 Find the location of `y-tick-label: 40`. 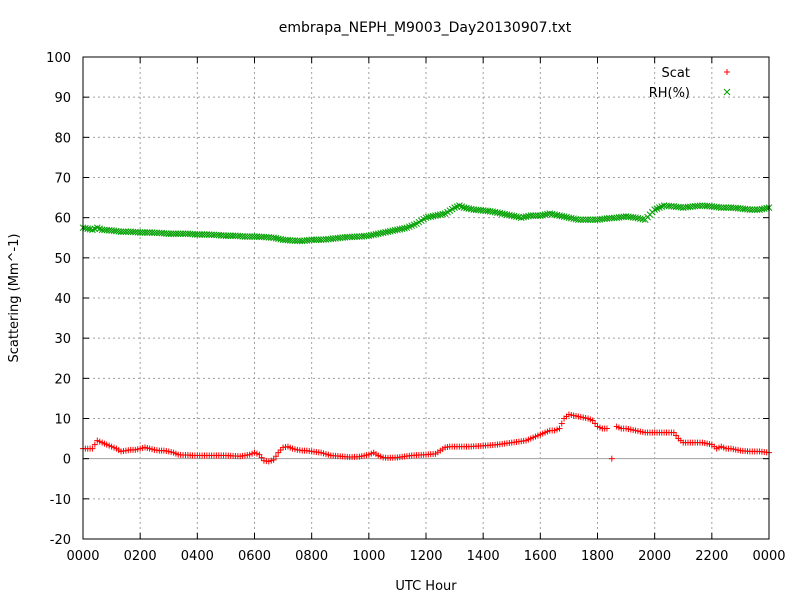

y-tick-label: 40 is located at coordinates (62, 299).